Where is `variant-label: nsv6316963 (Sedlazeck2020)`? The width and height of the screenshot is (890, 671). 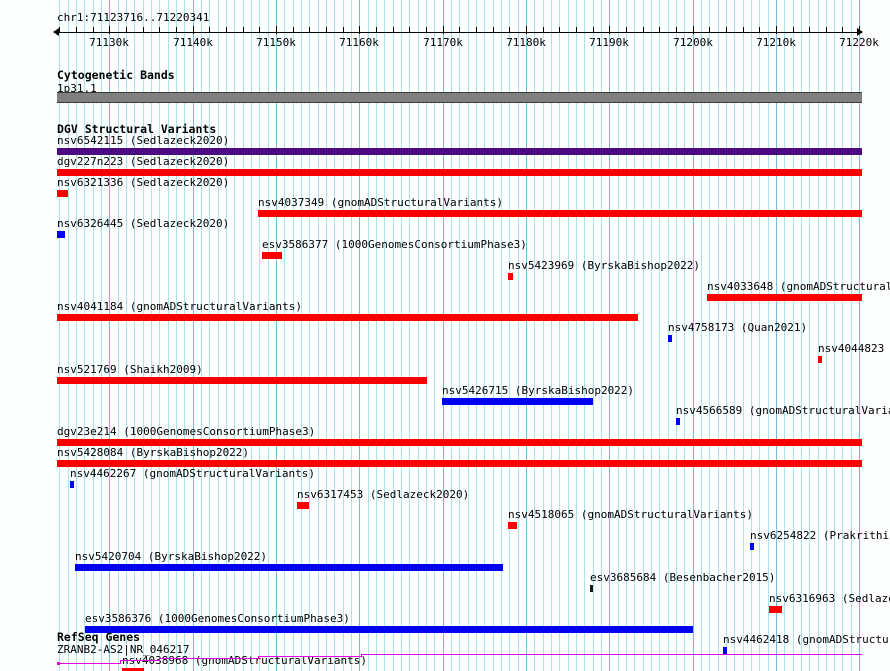 variant-label: nsv6316963 (Sedlazeck2020) is located at coordinates (829, 598).